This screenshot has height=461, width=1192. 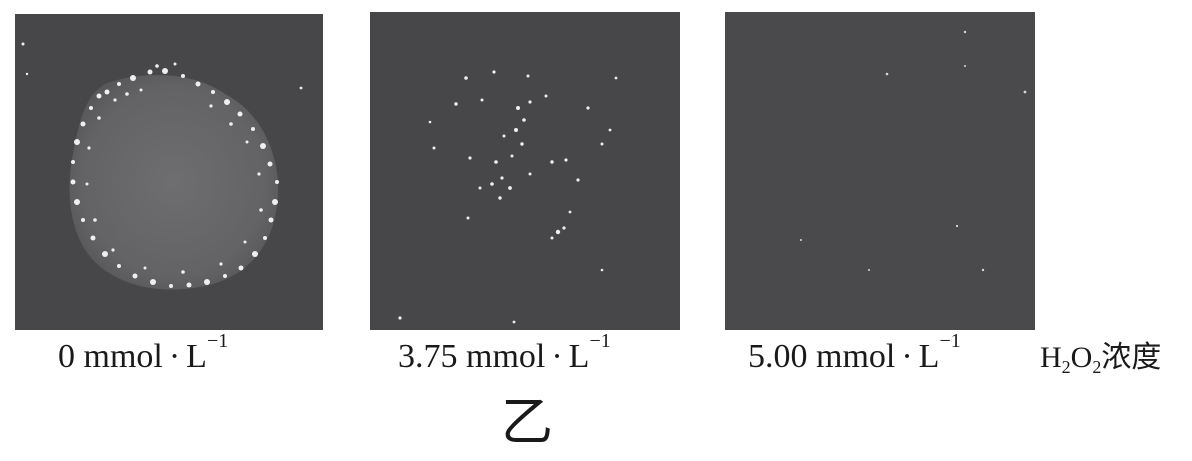 I want to click on h-symbol: H, so click(x=1051, y=357).